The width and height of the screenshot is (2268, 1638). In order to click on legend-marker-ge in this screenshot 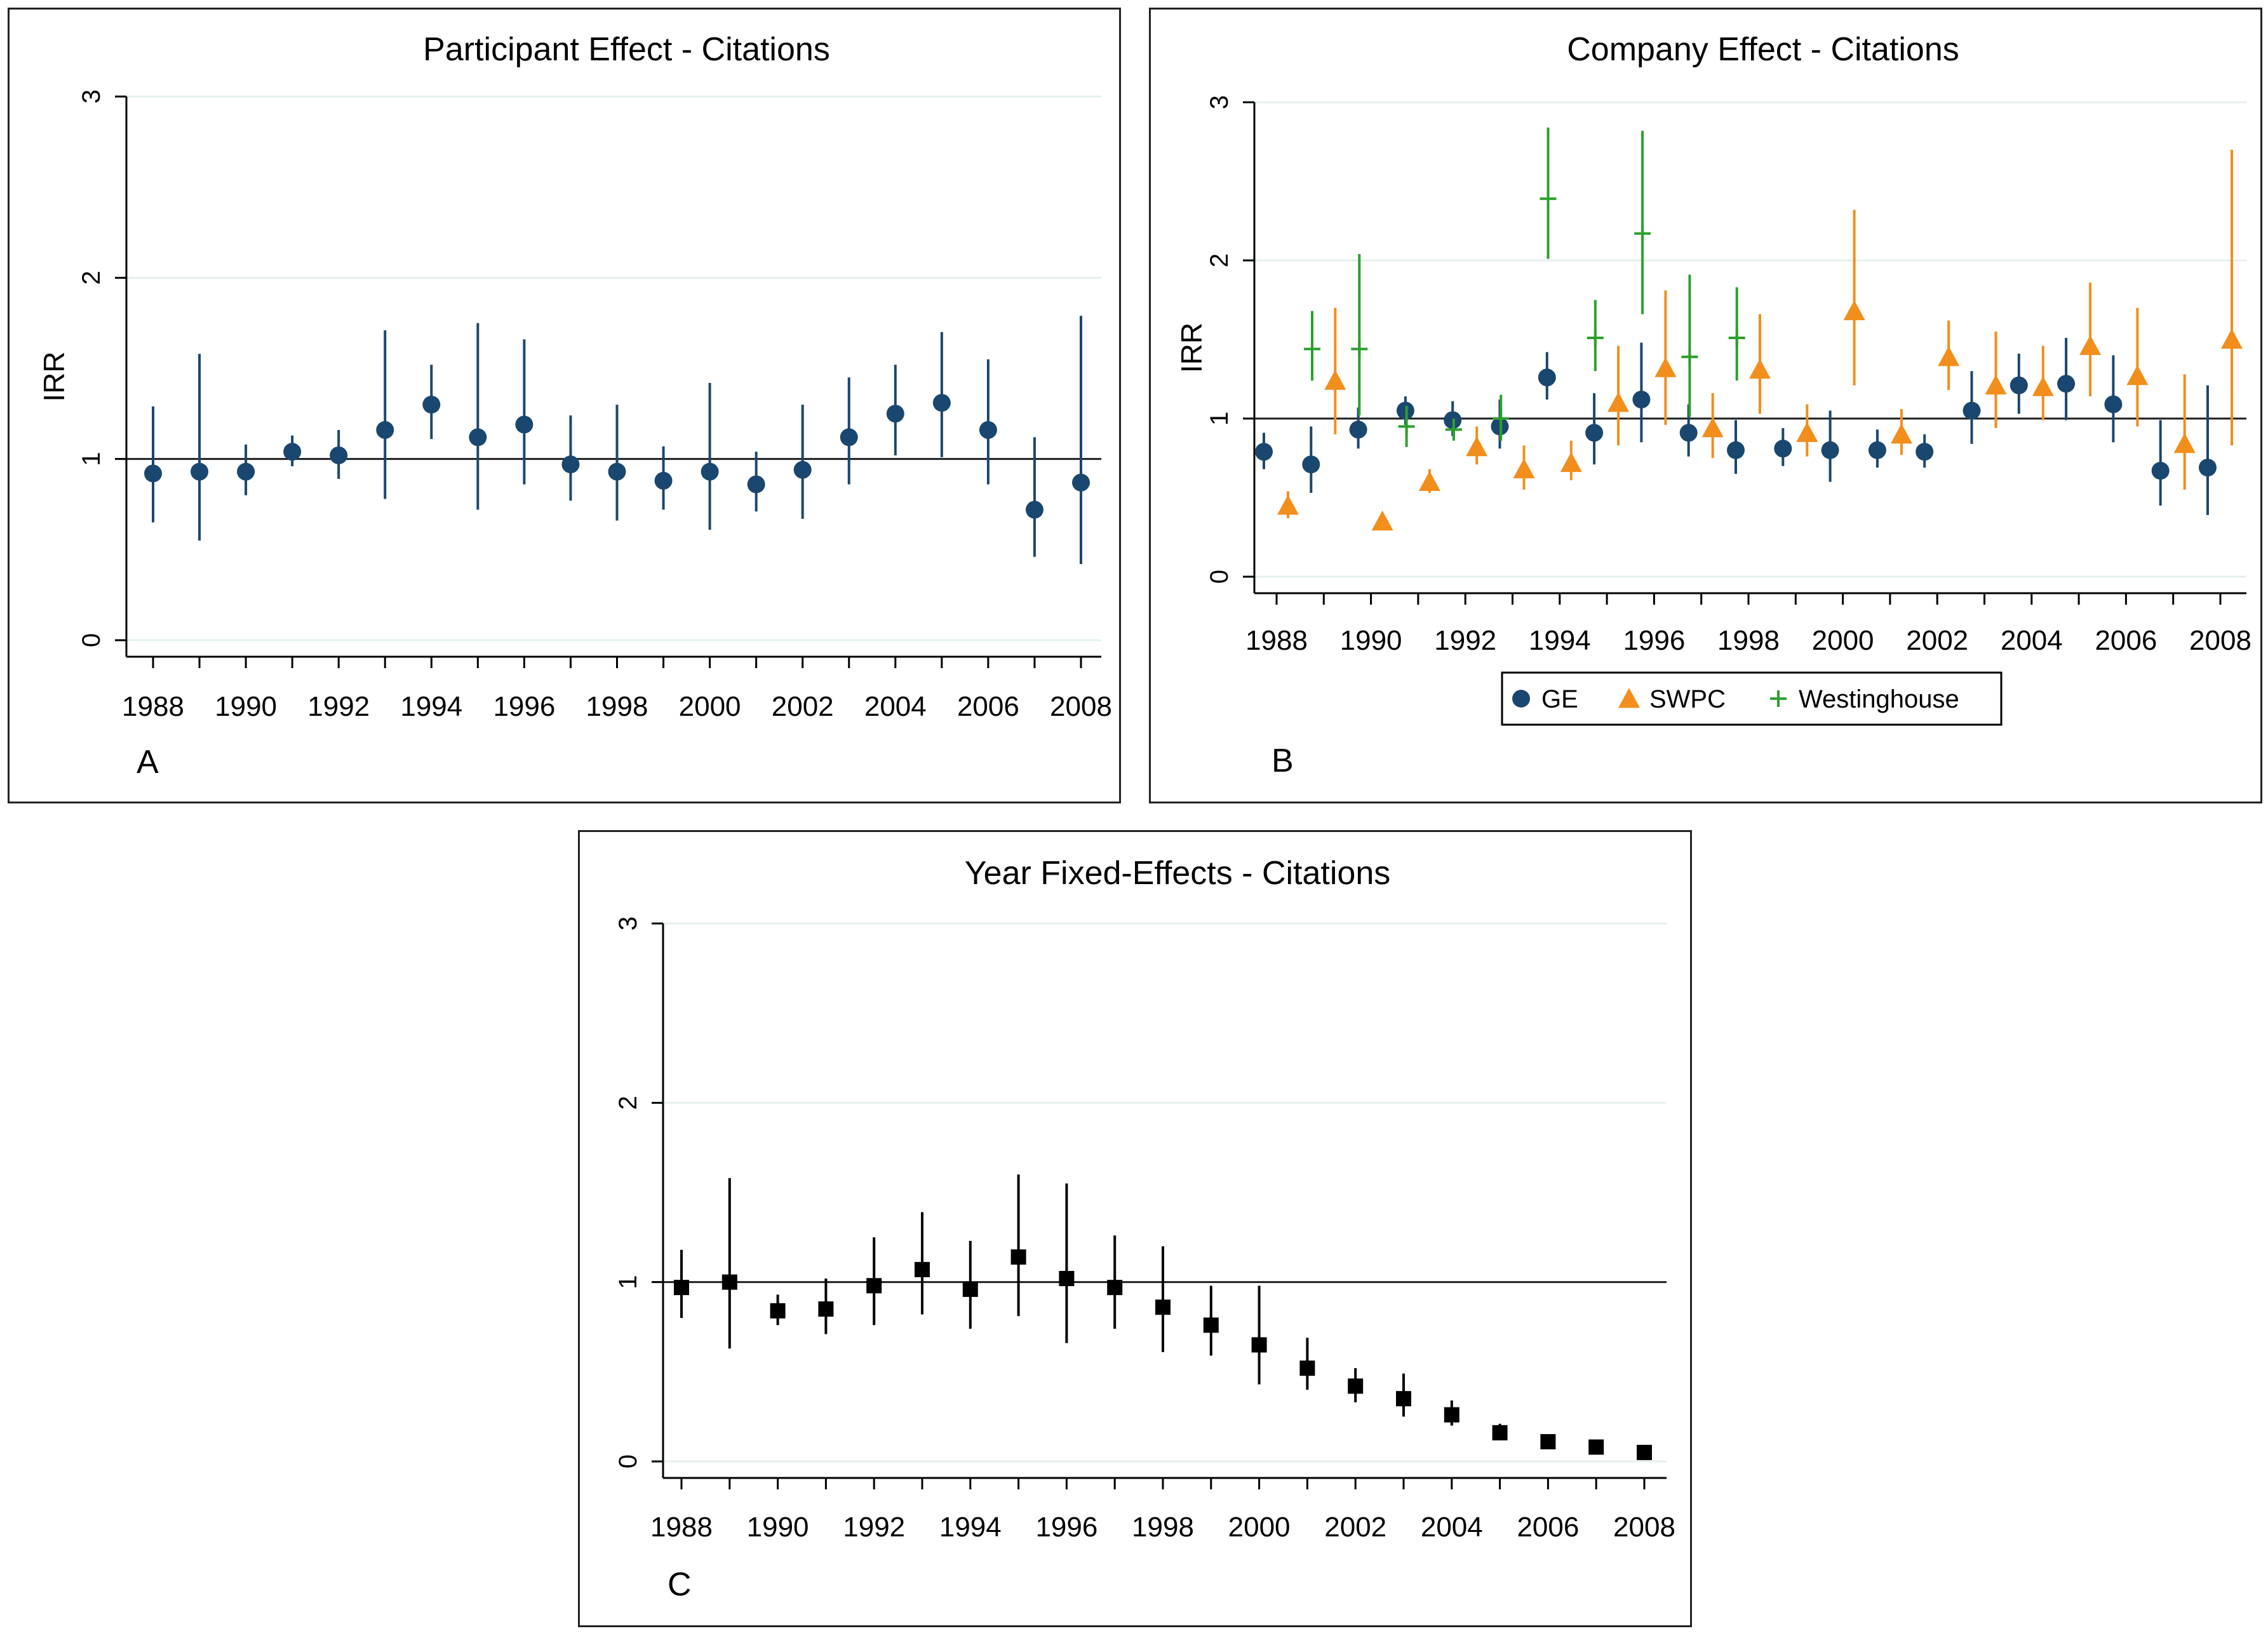, I will do `click(1521, 699)`.